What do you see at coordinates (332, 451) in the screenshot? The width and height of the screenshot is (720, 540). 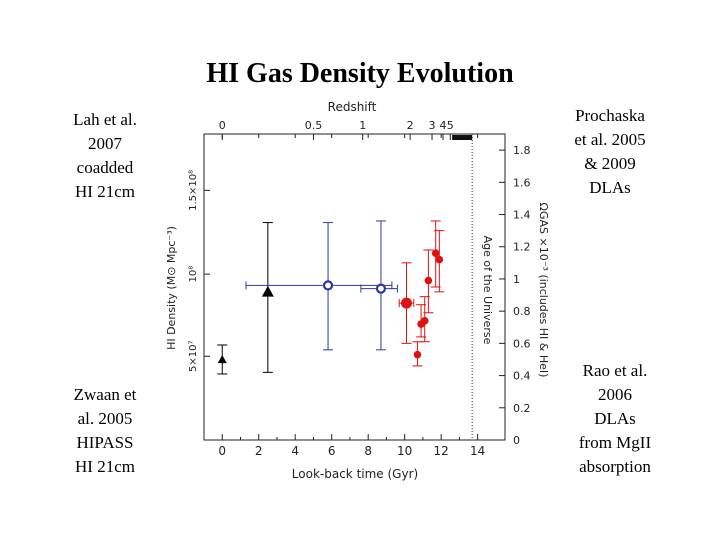 I see `x-tick-label: 6` at bounding box center [332, 451].